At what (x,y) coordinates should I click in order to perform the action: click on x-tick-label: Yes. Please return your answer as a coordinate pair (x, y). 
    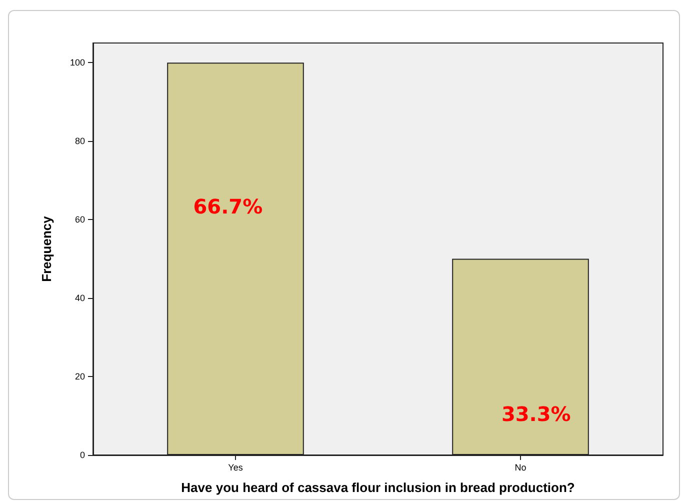
    Looking at the image, I should click on (236, 467).